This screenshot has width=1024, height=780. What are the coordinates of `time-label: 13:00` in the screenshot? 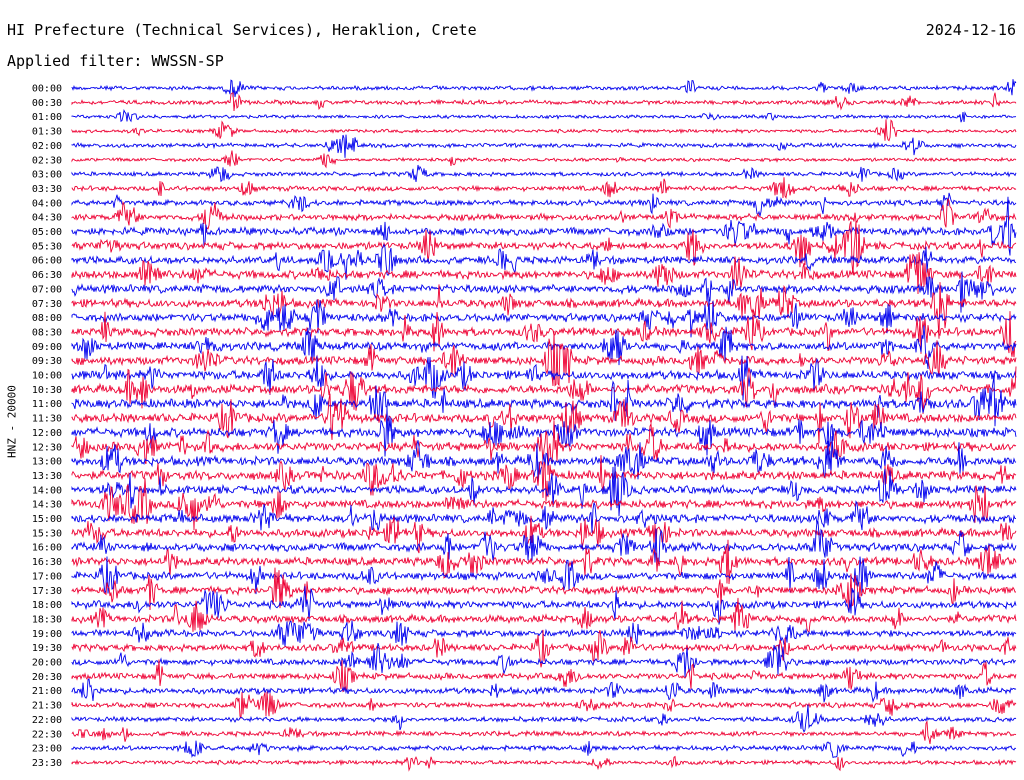 It's located at (47, 462).